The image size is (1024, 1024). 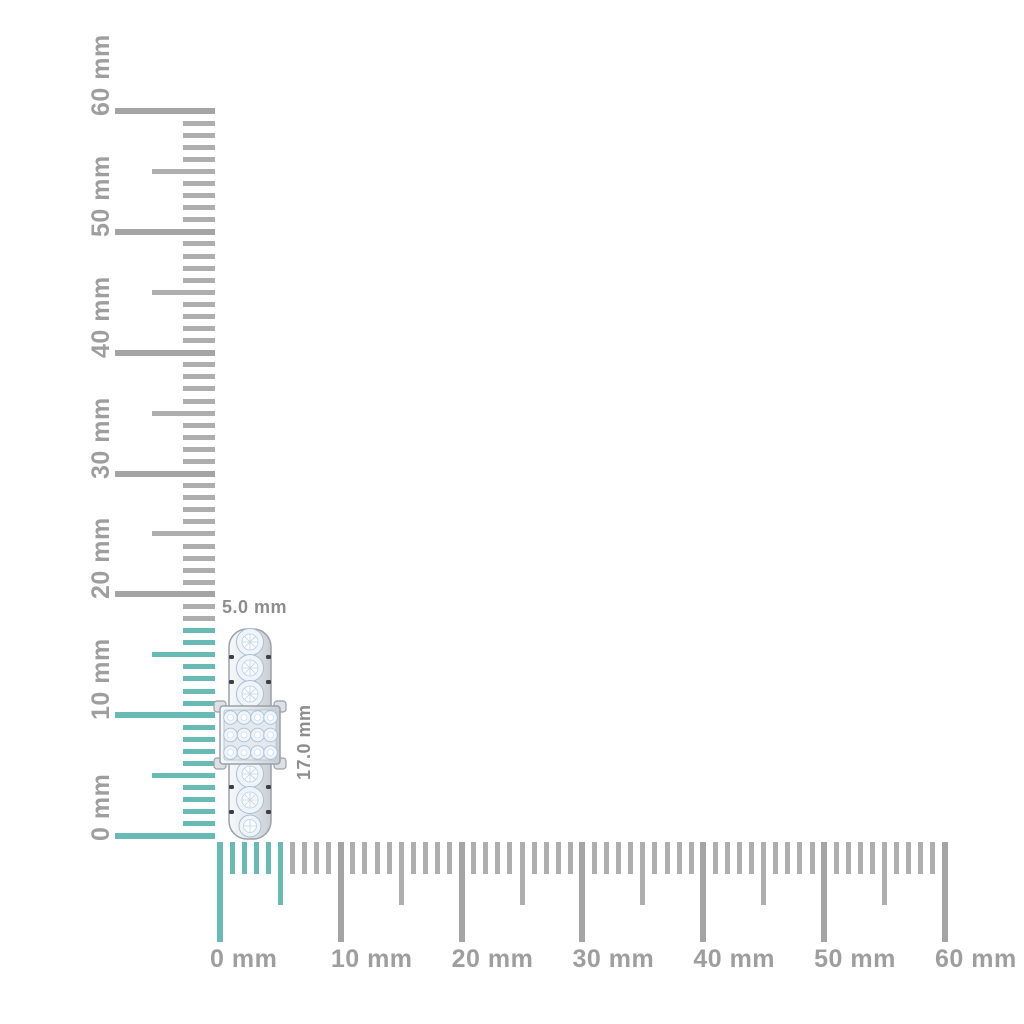 I want to click on horizontal-ruler-tick-minor-2mm, so click(x=244, y=858).